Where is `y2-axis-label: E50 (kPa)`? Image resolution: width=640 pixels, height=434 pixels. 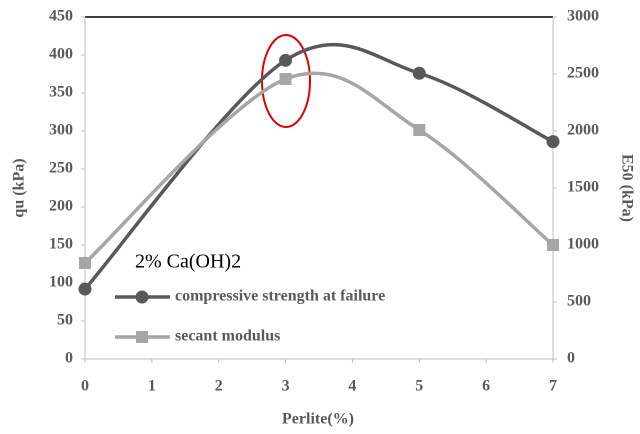
y2-axis-label: E50 (kPa) is located at coordinates (626, 188).